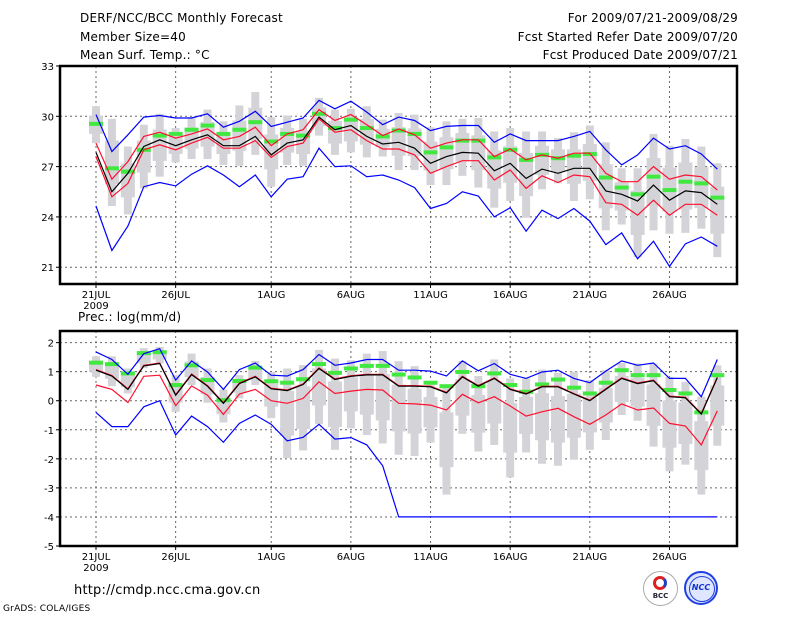 The width and height of the screenshot is (800, 618). Describe the element at coordinates (351, 295) in the screenshot. I see `x-tick-label: 6AUG` at that location.